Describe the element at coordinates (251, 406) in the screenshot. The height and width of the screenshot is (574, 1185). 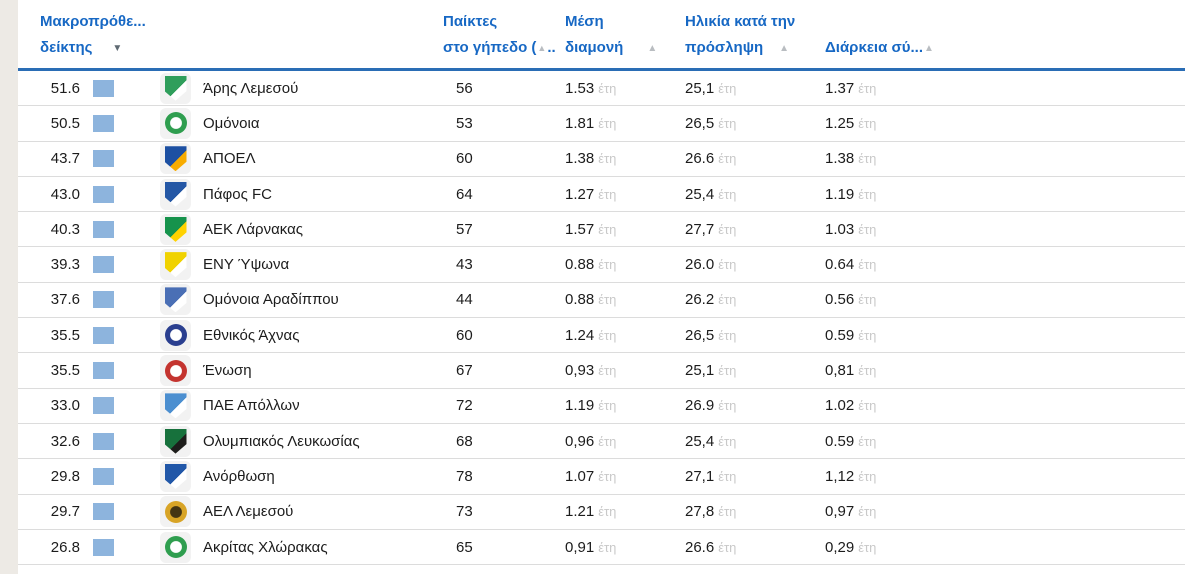
I see `club-name-link: ΠΑΕ Απόλλων` at that location.